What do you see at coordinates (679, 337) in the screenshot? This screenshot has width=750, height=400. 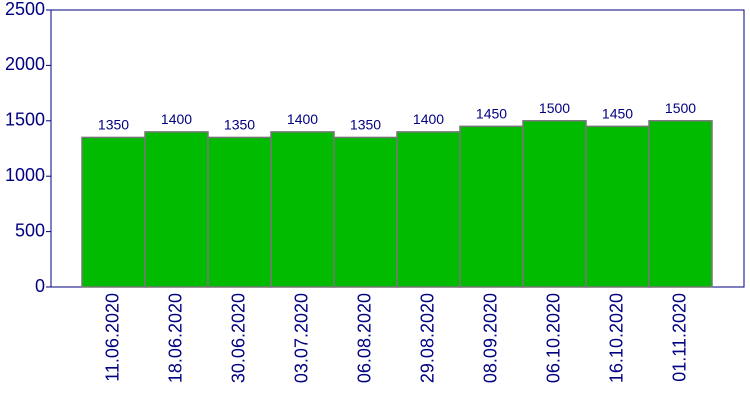 I see `x-tick-label: 01.11.2020` at bounding box center [679, 337].